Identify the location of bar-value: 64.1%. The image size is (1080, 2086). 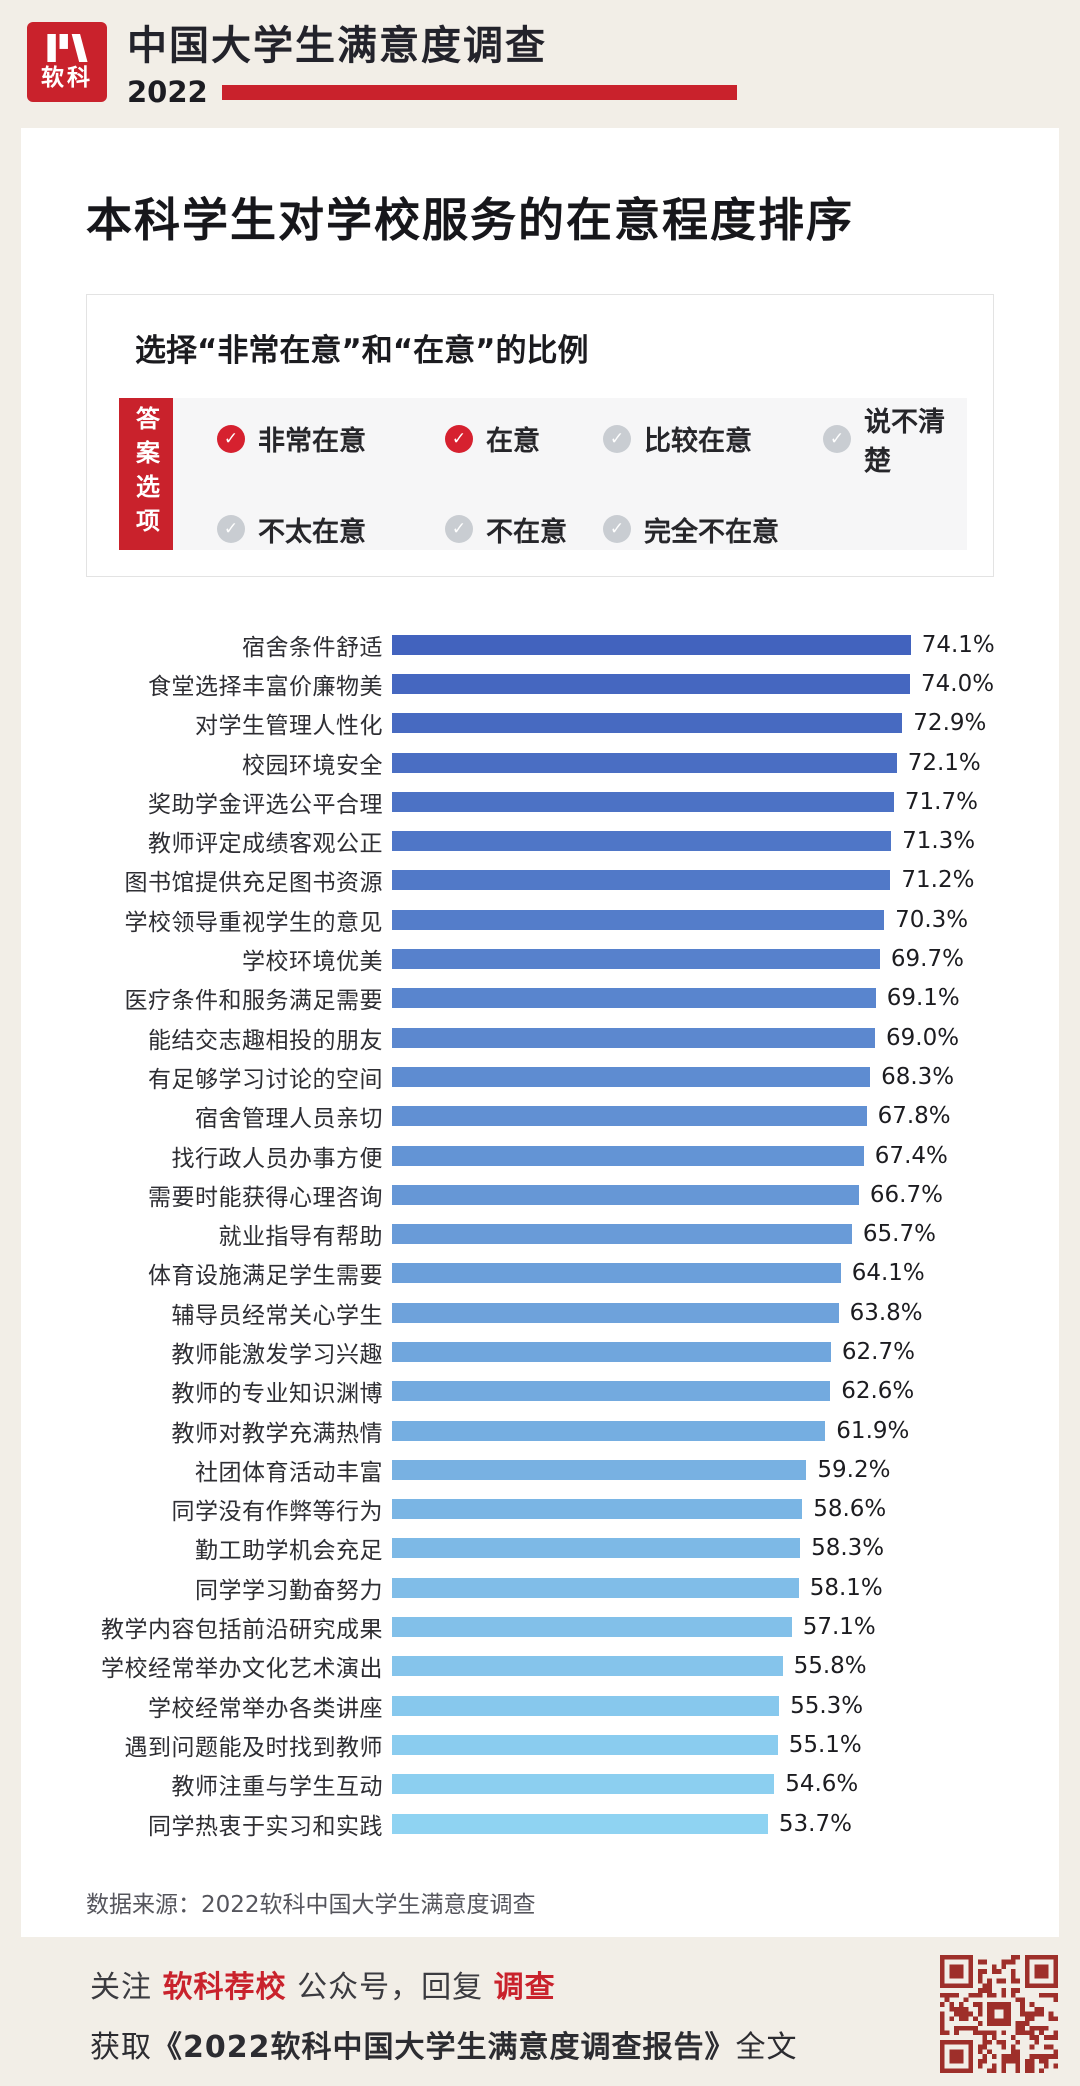
(888, 1273).